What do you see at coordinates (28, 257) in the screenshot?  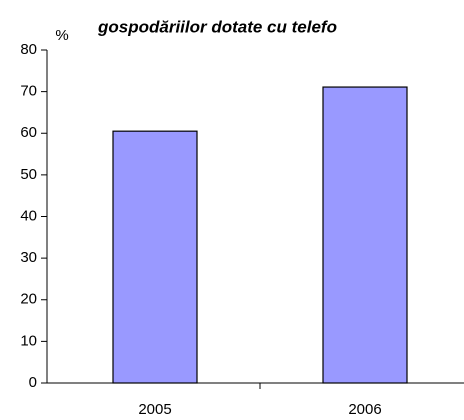 I see `y-tick-label: 30` at bounding box center [28, 257].